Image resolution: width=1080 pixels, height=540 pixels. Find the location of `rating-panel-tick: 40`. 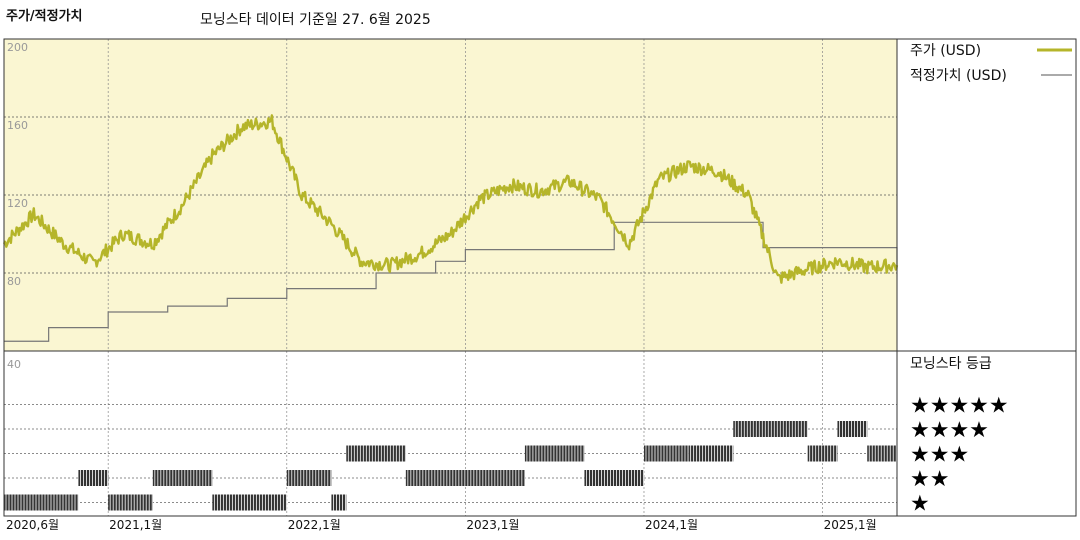

rating-panel-tick: 40 is located at coordinates (14, 364).